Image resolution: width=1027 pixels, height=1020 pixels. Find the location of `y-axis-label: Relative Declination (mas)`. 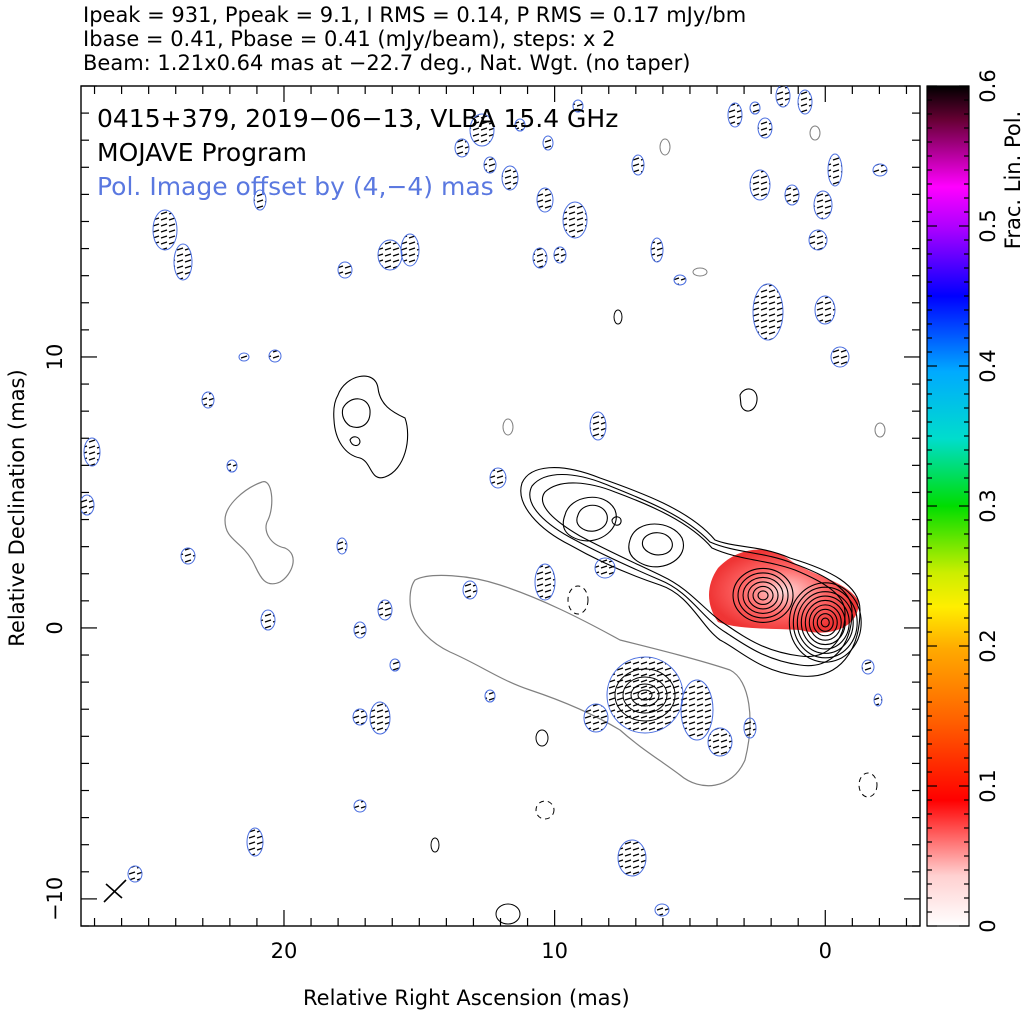

y-axis-label: Relative Declination (mas) is located at coordinates (17, 507).